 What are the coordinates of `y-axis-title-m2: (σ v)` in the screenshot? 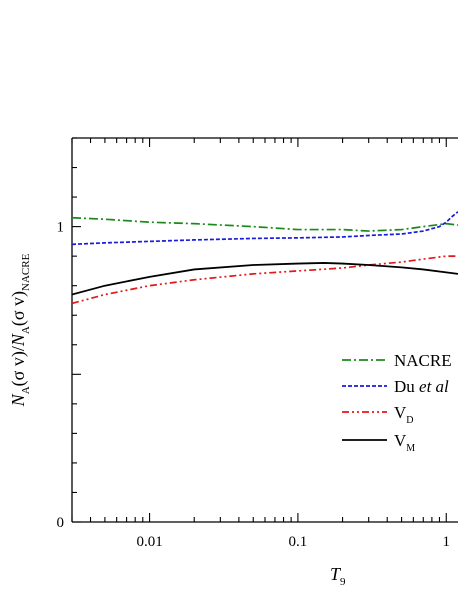 It's located at (18, 308).